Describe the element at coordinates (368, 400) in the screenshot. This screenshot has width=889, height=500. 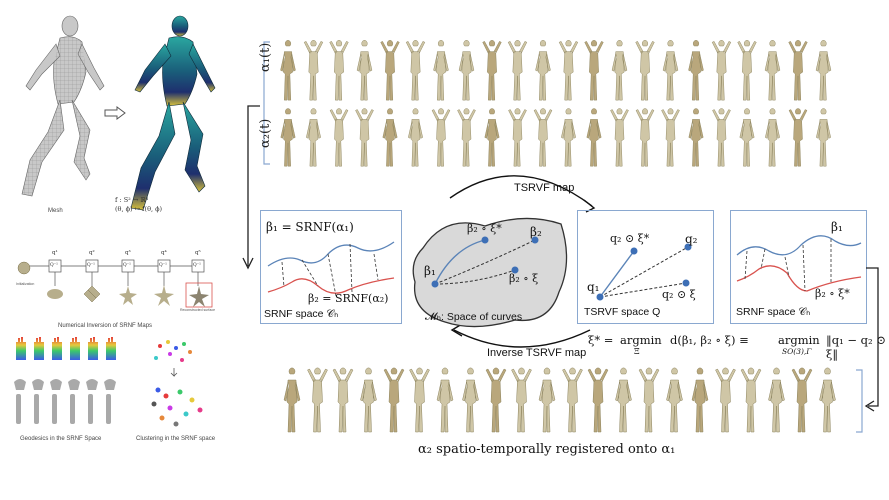
I see `registered-figure-4-body` at that location.